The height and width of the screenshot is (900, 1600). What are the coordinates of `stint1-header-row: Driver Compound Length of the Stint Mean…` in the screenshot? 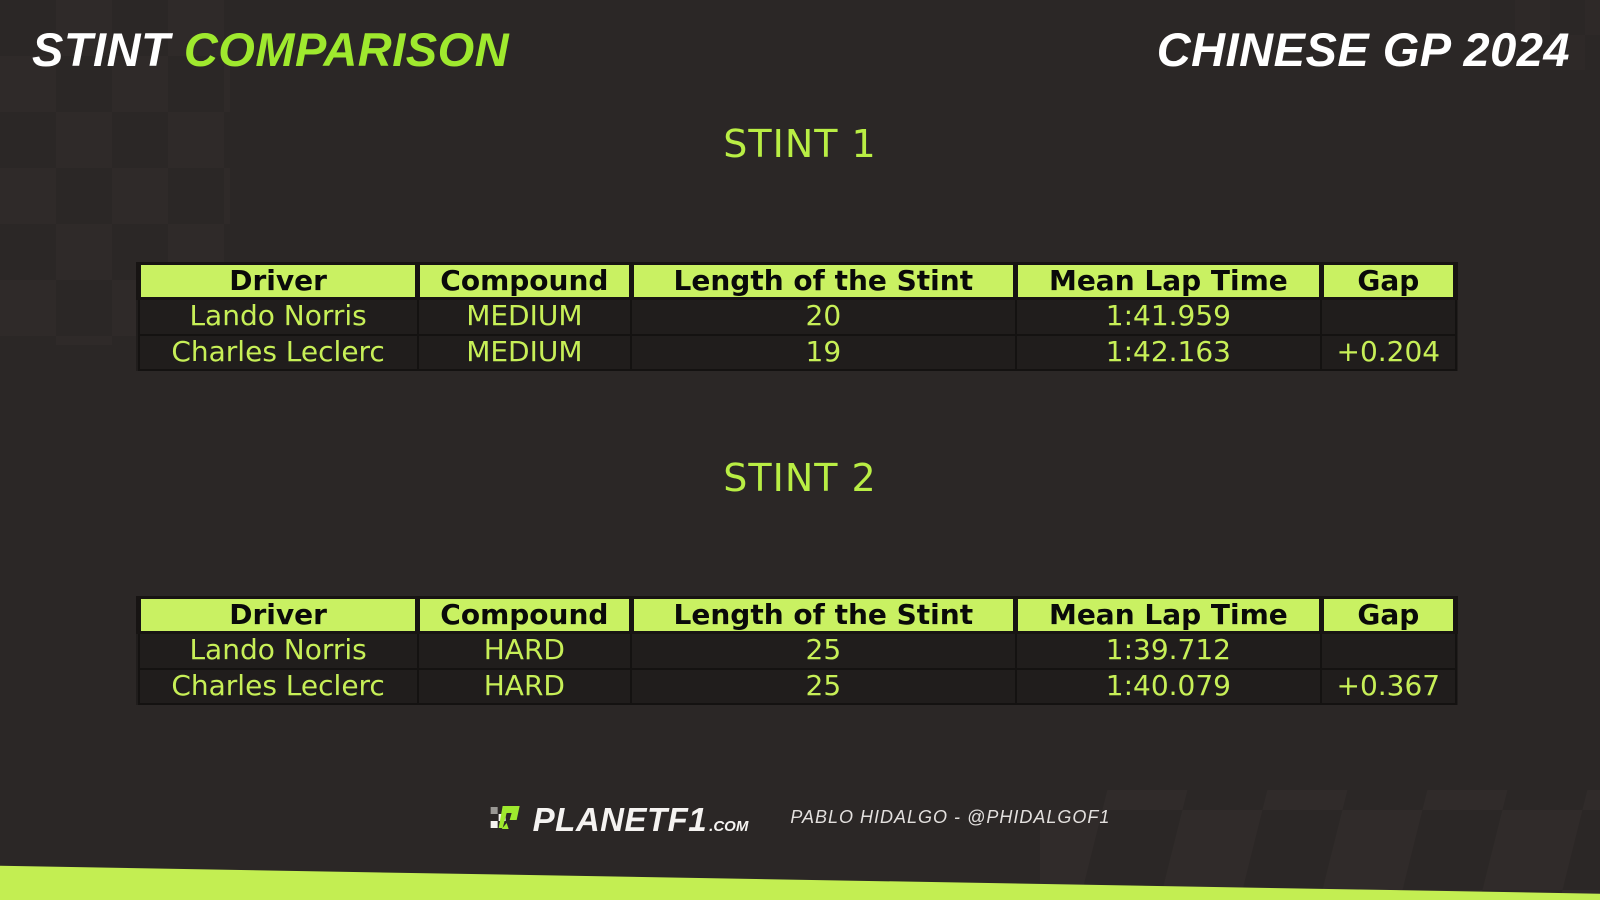 It's located at (797, 281).